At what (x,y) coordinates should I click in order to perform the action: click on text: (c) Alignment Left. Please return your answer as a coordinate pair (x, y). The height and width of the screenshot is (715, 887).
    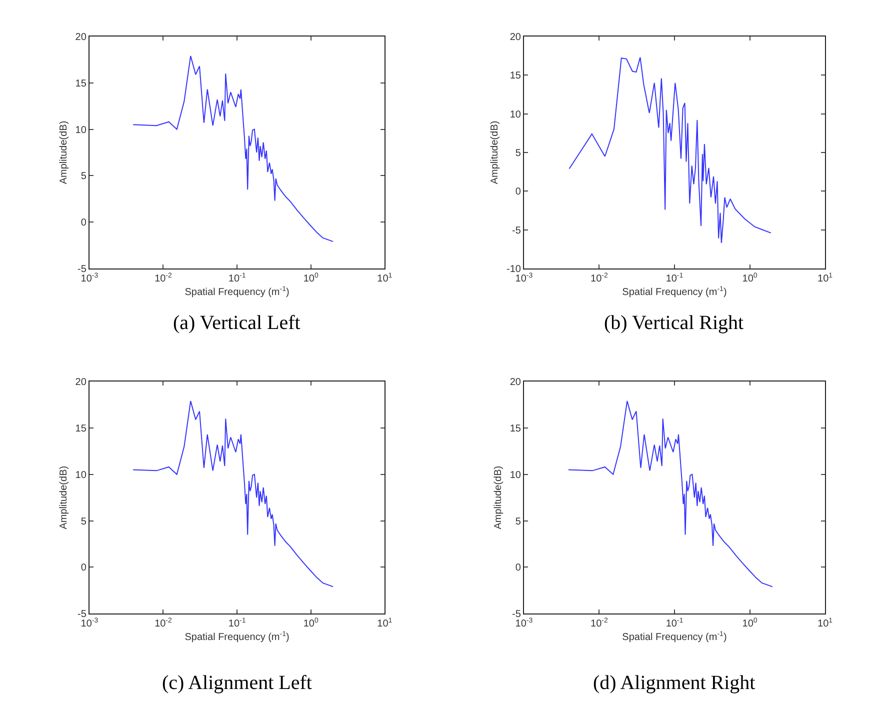
    Looking at the image, I should click on (237, 683).